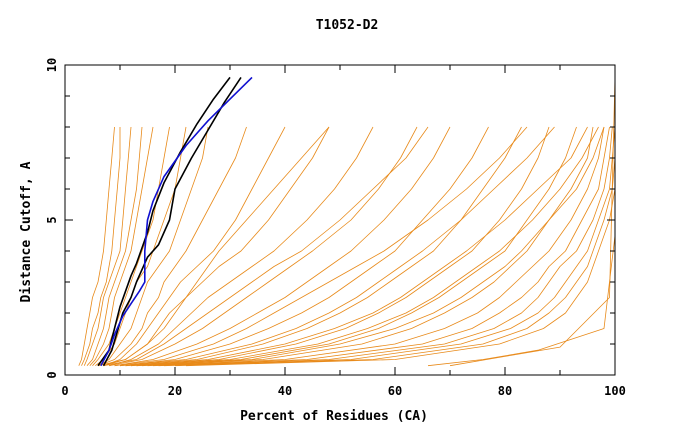 The width and height of the screenshot is (680, 440). What do you see at coordinates (395, 391) in the screenshot?
I see `x-tick-label: 60` at bounding box center [395, 391].